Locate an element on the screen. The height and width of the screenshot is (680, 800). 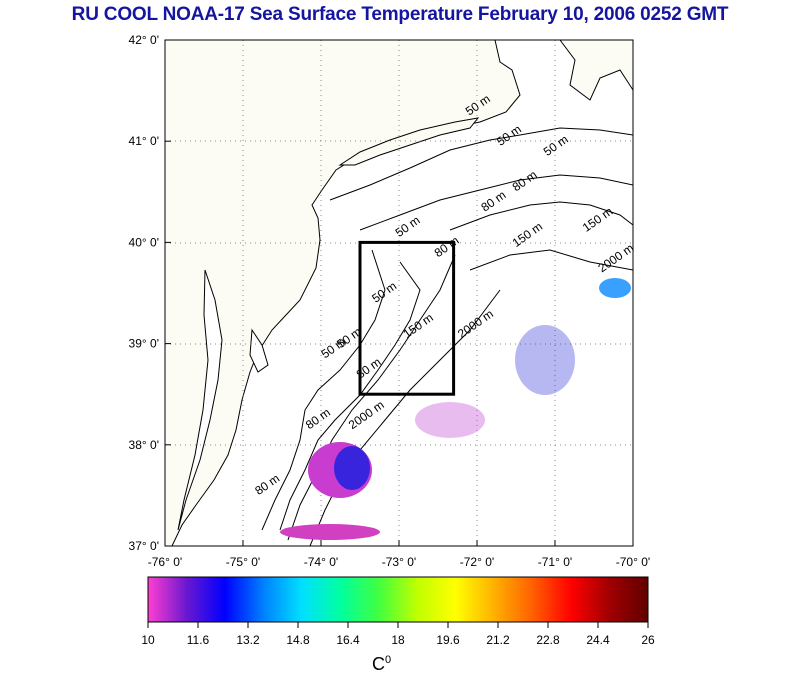
colorbar-tick-label: 14.8 is located at coordinates (298, 640).